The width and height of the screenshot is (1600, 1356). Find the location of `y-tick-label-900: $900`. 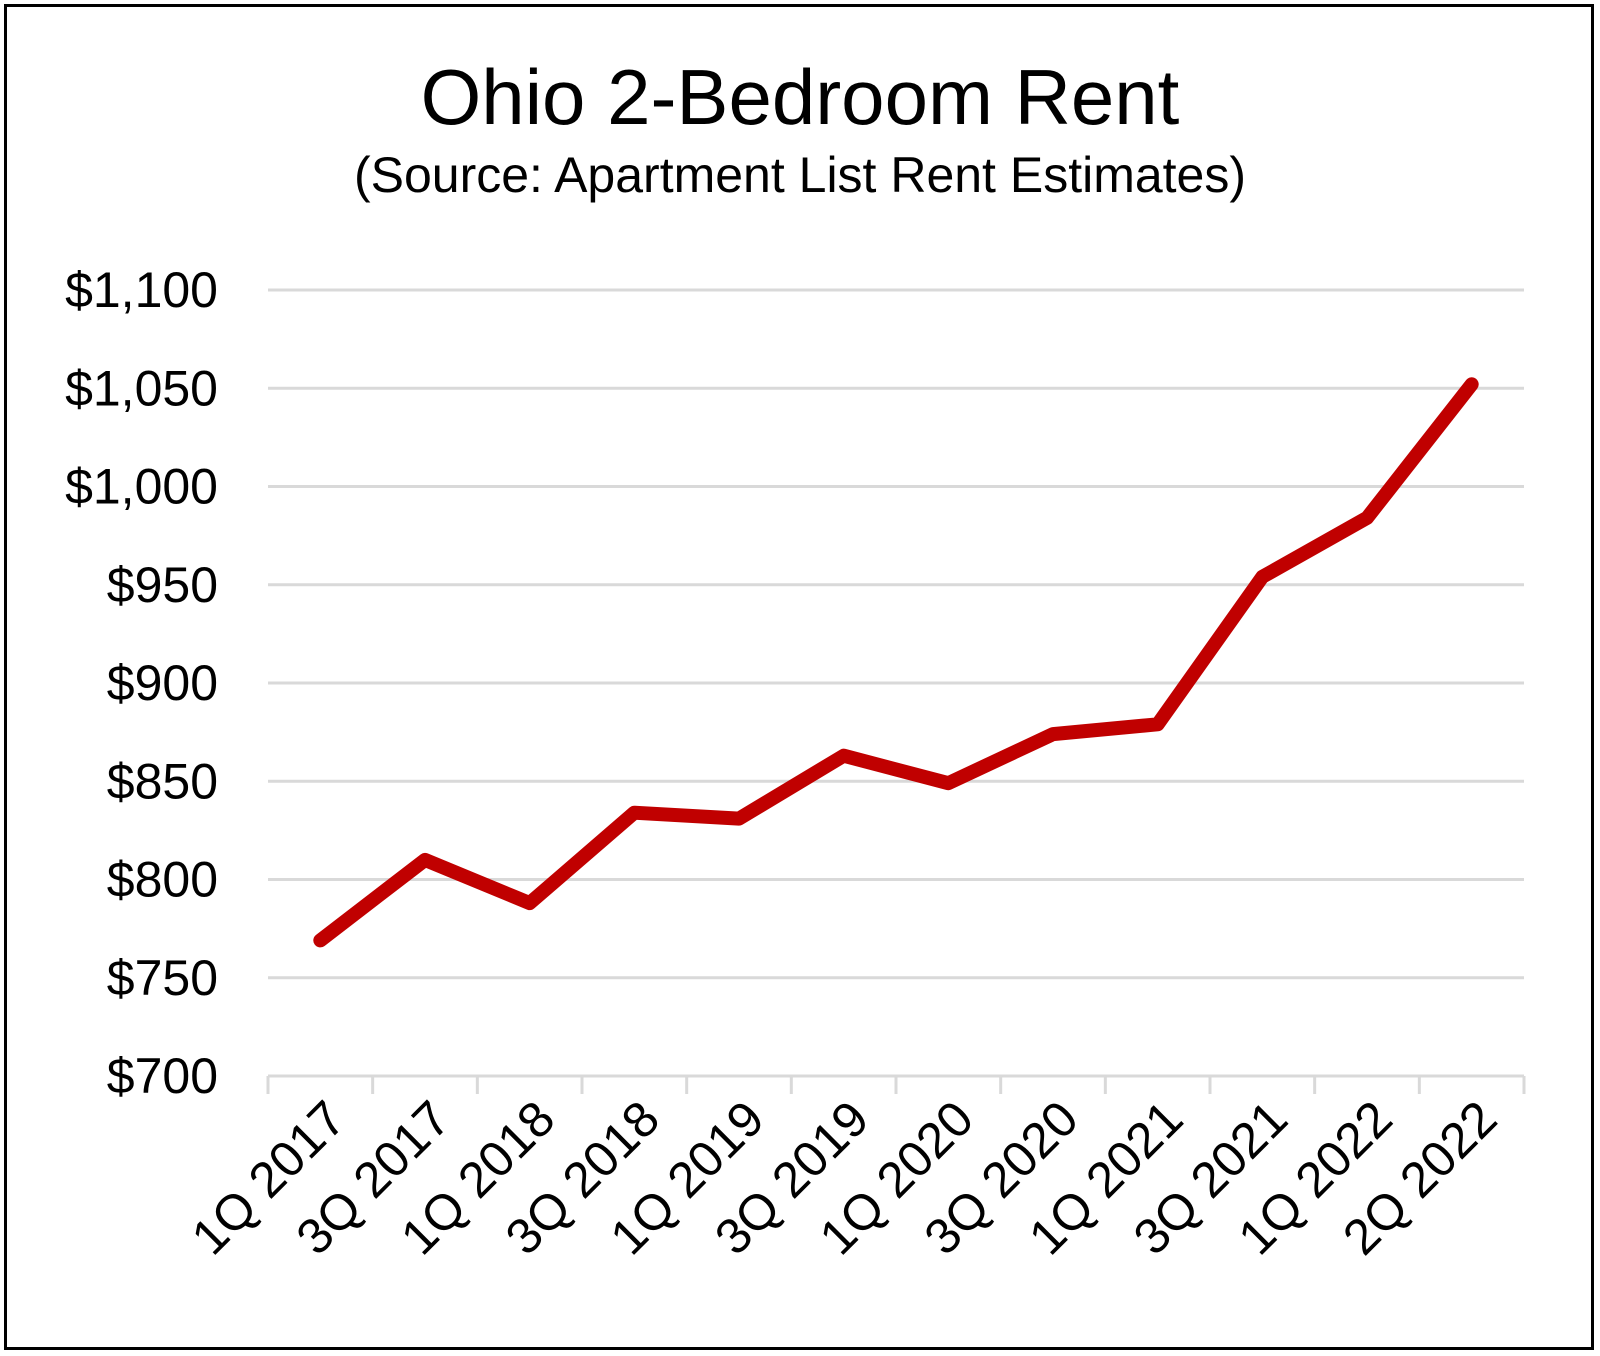

y-tick-label-900: $900 is located at coordinates (162, 683).